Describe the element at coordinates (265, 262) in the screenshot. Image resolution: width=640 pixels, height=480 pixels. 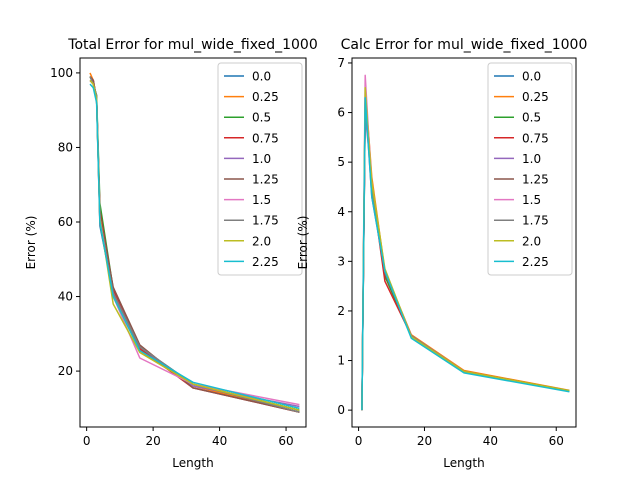
I see `total-error-legend-label: 2.25` at that location.